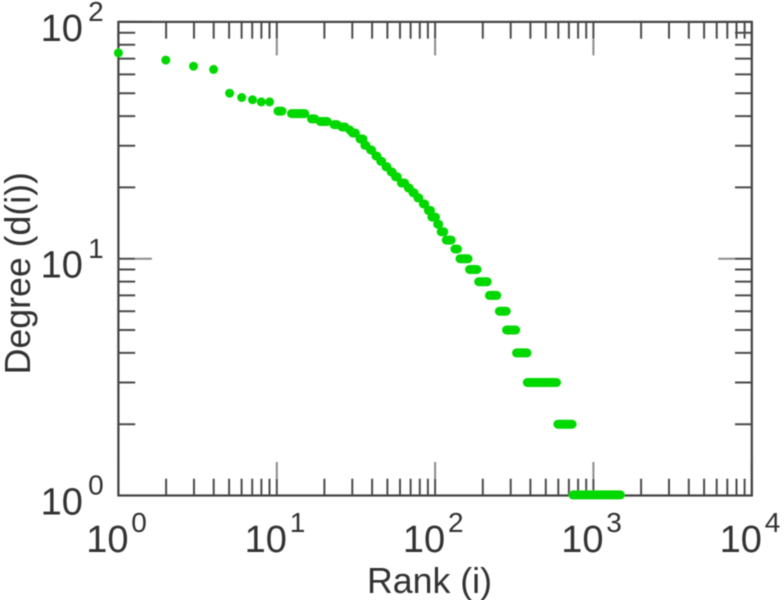 This screenshot has height=600, width=784. I want to click on svg-text: Degree (d(i)), so click(19, 273).